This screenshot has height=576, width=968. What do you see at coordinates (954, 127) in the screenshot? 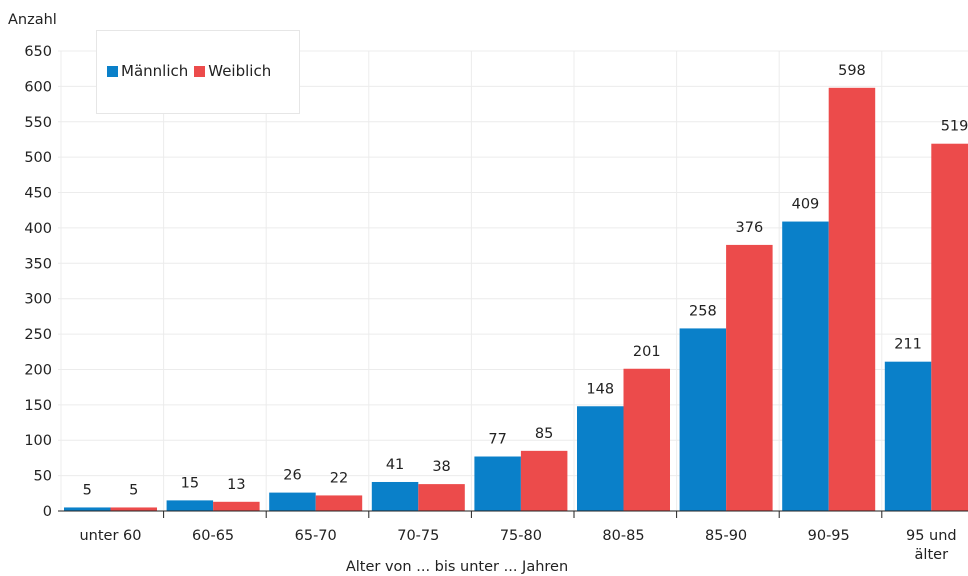
I see `data-label-female: 519` at bounding box center [954, 127].